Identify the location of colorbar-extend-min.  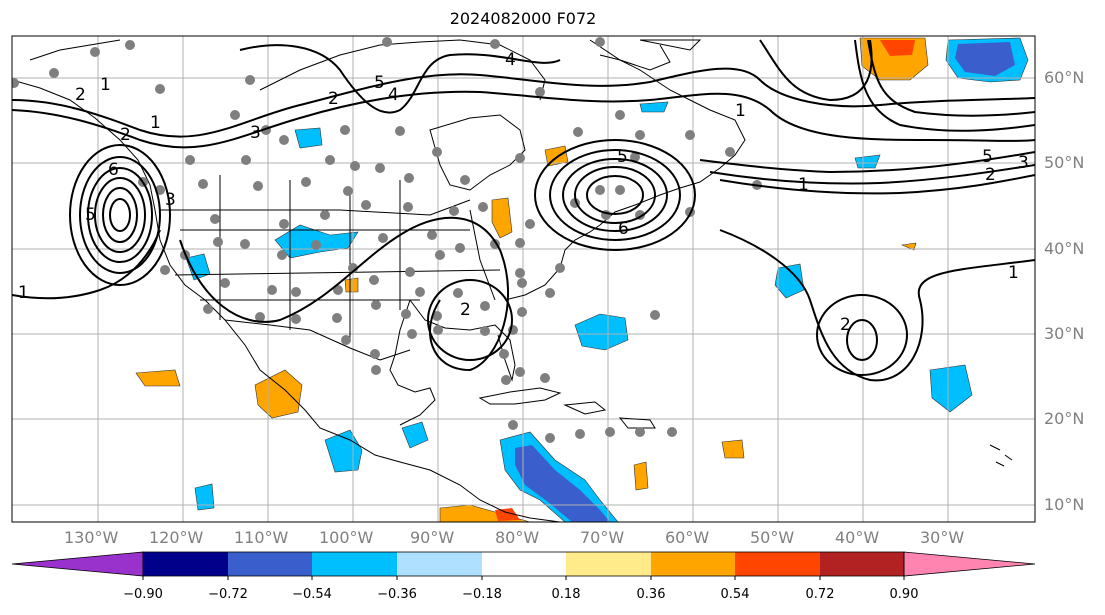
(77, 564).